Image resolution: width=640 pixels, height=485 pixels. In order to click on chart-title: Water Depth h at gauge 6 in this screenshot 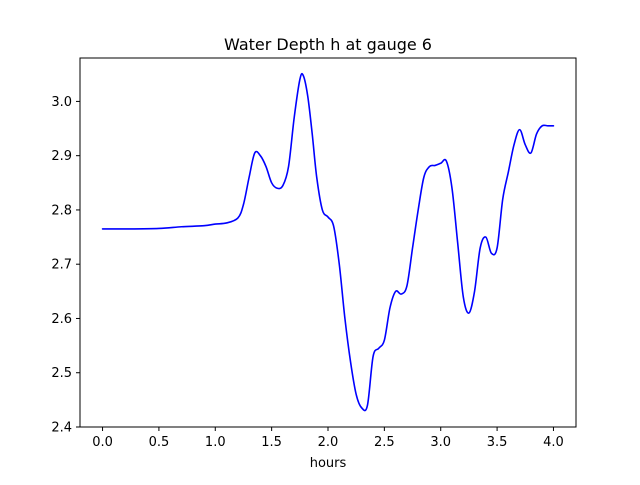, I will do `click(328, 44)`.